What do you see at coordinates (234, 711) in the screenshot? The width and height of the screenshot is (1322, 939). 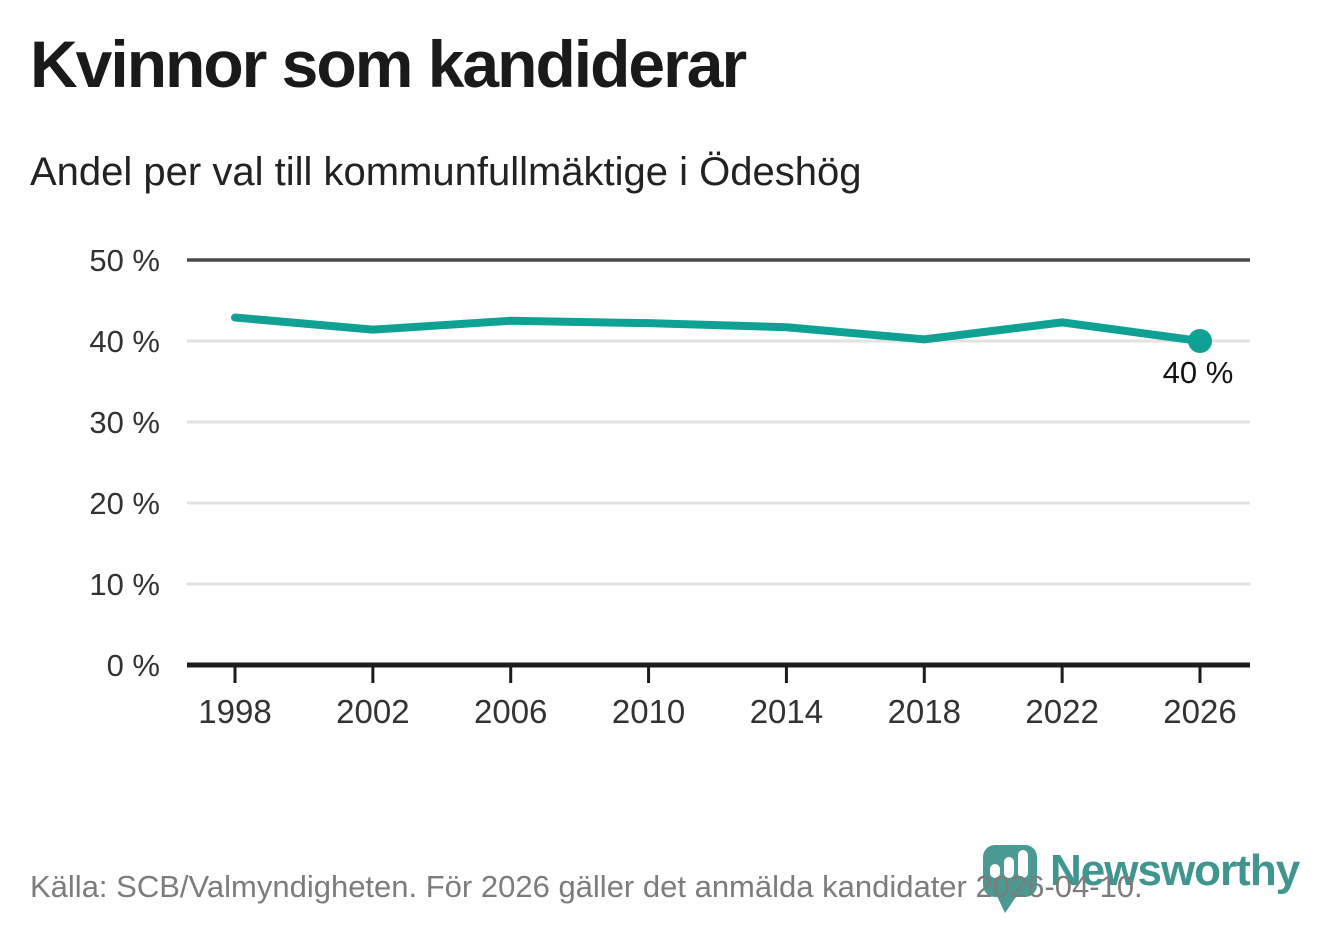 I see `x-axis-label: 1998` at bounding box center [234, 711].